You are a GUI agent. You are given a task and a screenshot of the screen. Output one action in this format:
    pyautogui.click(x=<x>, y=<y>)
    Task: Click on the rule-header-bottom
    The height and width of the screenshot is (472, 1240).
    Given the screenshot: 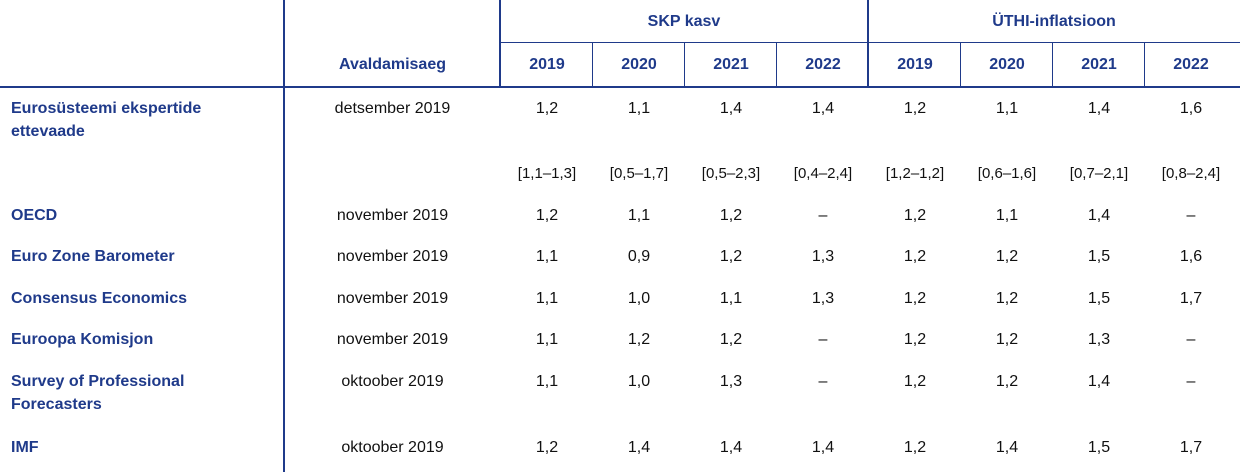 What is the action you would take?
    pyautogui.click(x=620, y=87)
    